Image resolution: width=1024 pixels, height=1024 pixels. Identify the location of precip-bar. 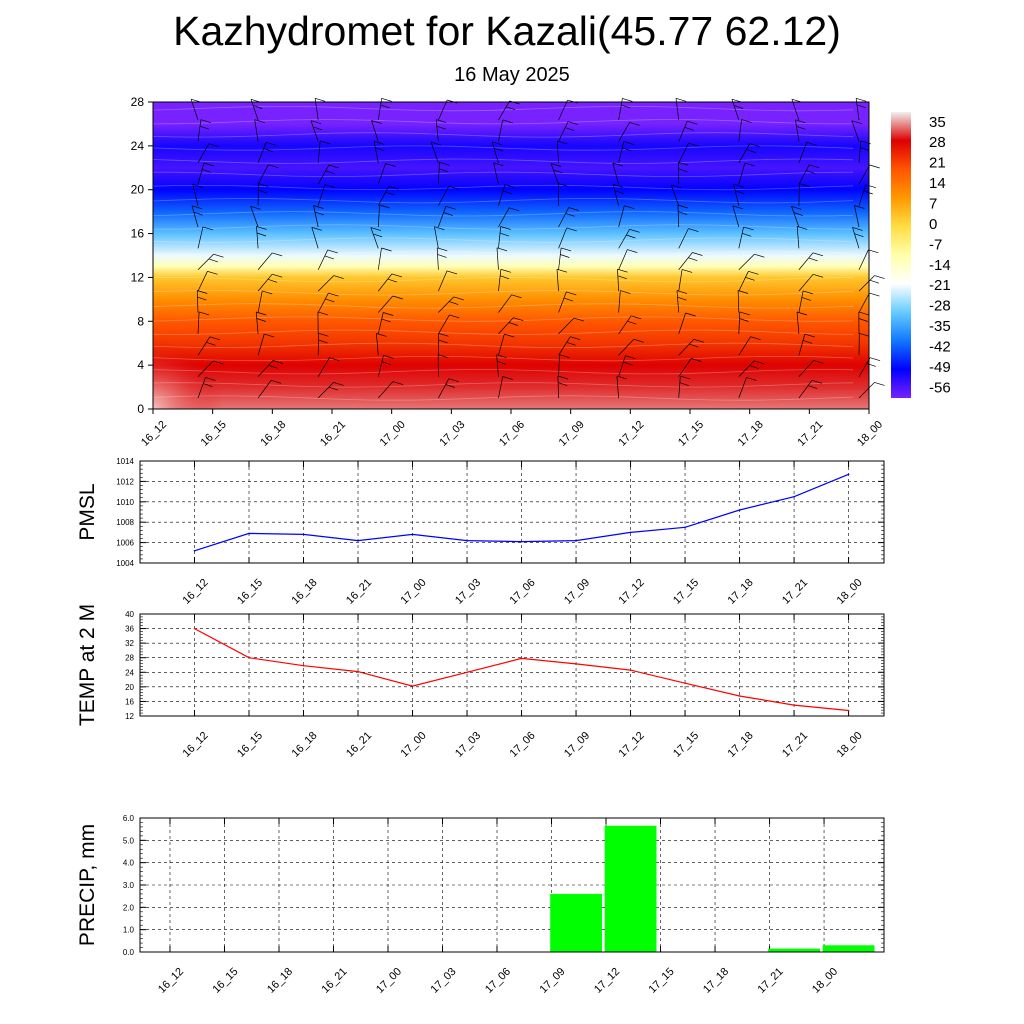
(848, 948).